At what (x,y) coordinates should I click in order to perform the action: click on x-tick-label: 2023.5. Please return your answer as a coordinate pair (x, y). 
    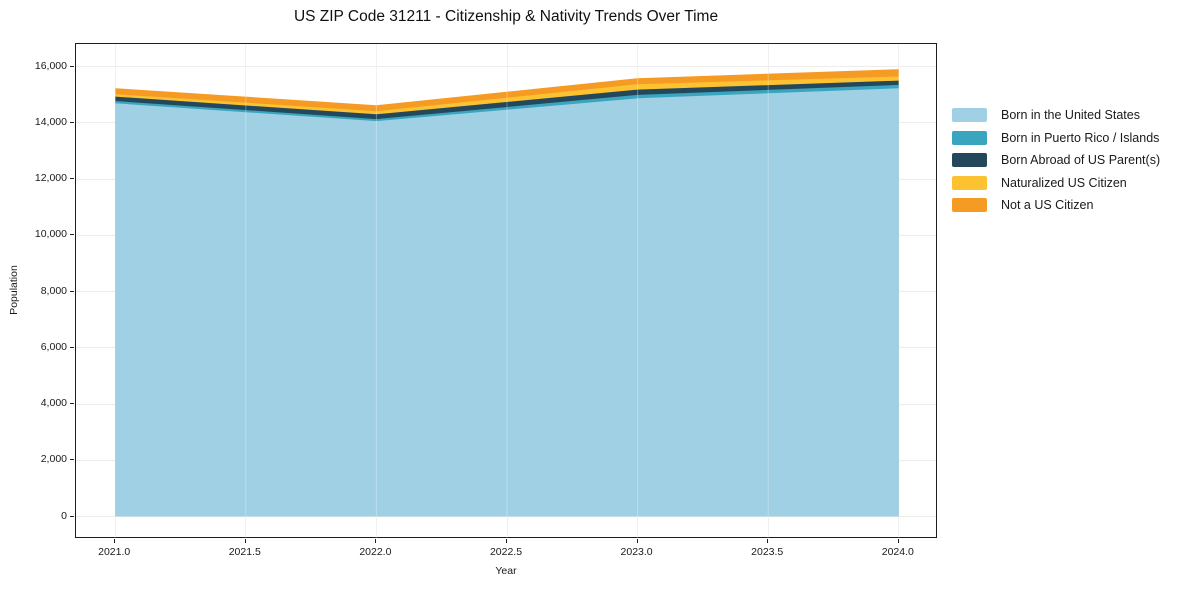
    Looking at the image, I should click on (767, 552).